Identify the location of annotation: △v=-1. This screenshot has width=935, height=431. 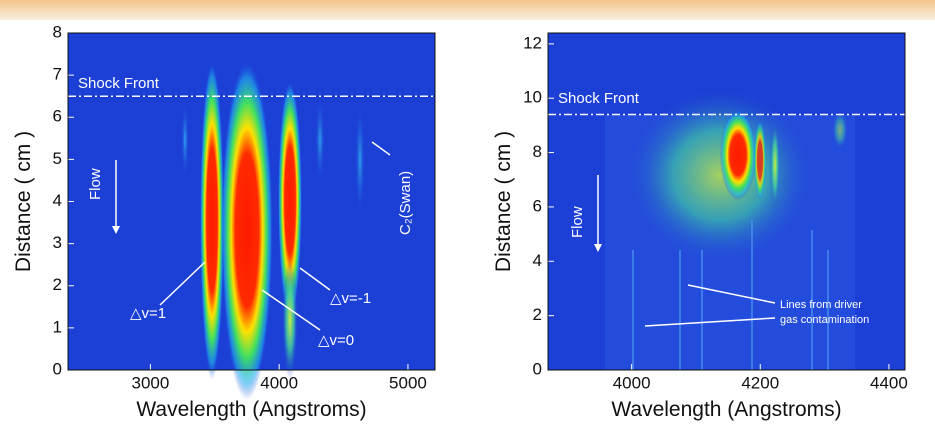
(350, 298).